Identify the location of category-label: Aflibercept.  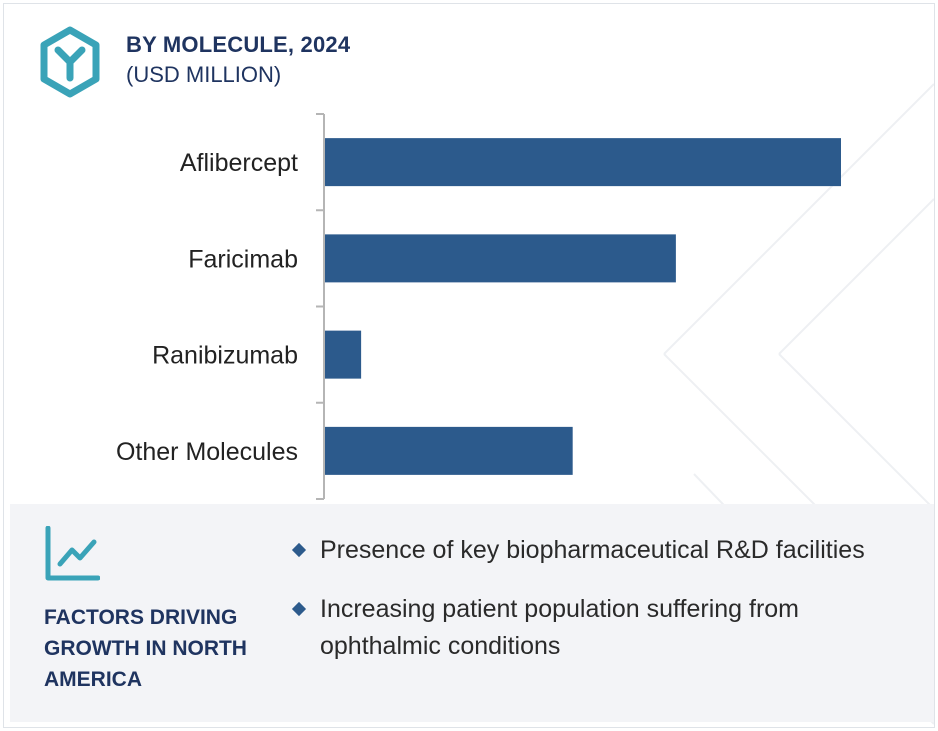
(239, 163).